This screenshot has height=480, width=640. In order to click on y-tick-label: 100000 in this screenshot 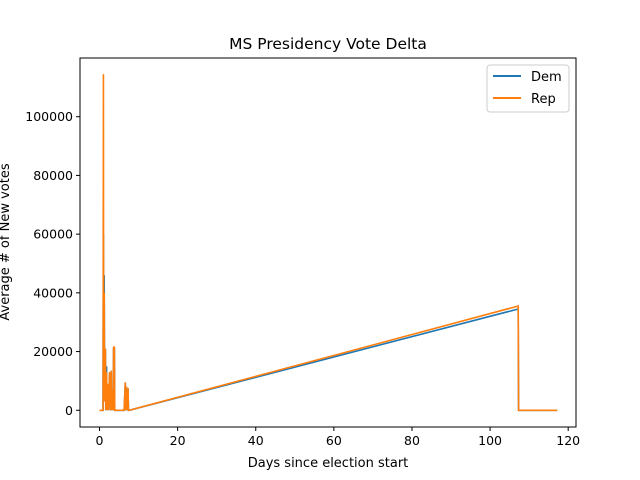, I will do `click(49, 116)`.